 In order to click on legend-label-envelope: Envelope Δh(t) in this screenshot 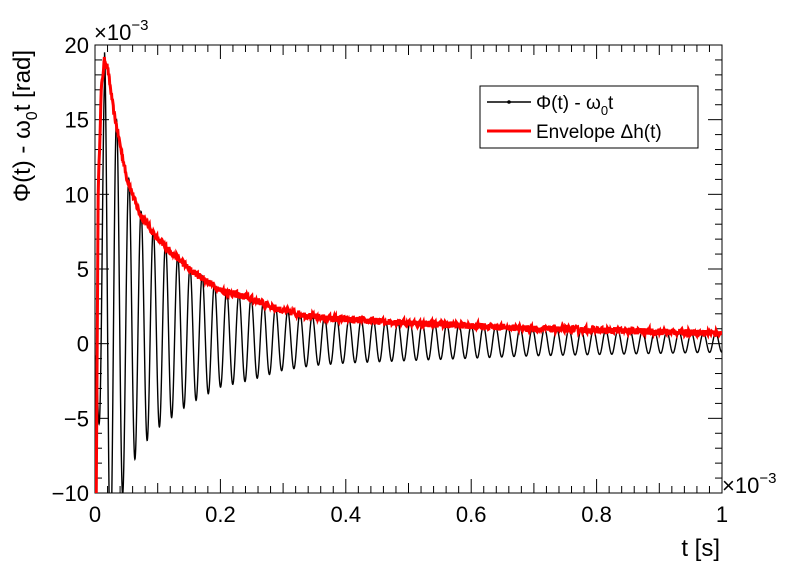, I will do `click(599, 132)`.